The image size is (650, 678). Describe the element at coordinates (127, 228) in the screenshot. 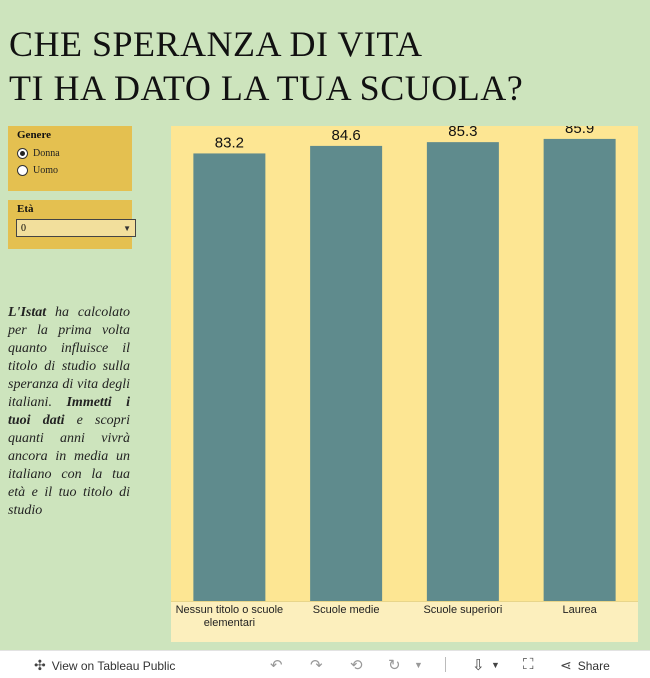

I see `dropdown-arrow-icon: ▼` at that location.